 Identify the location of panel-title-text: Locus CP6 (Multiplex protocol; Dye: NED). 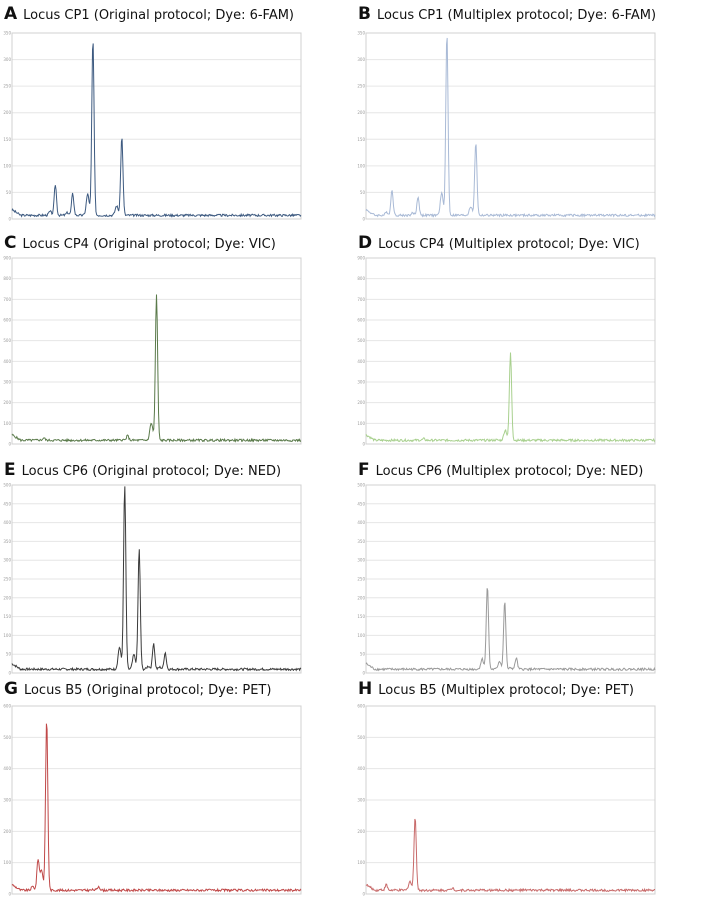
(509, 471).